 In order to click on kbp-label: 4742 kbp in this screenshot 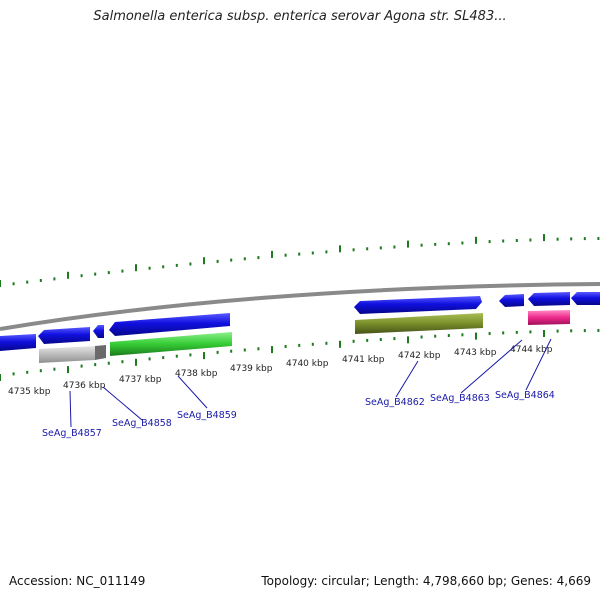, I will do `click(419, 356)`.